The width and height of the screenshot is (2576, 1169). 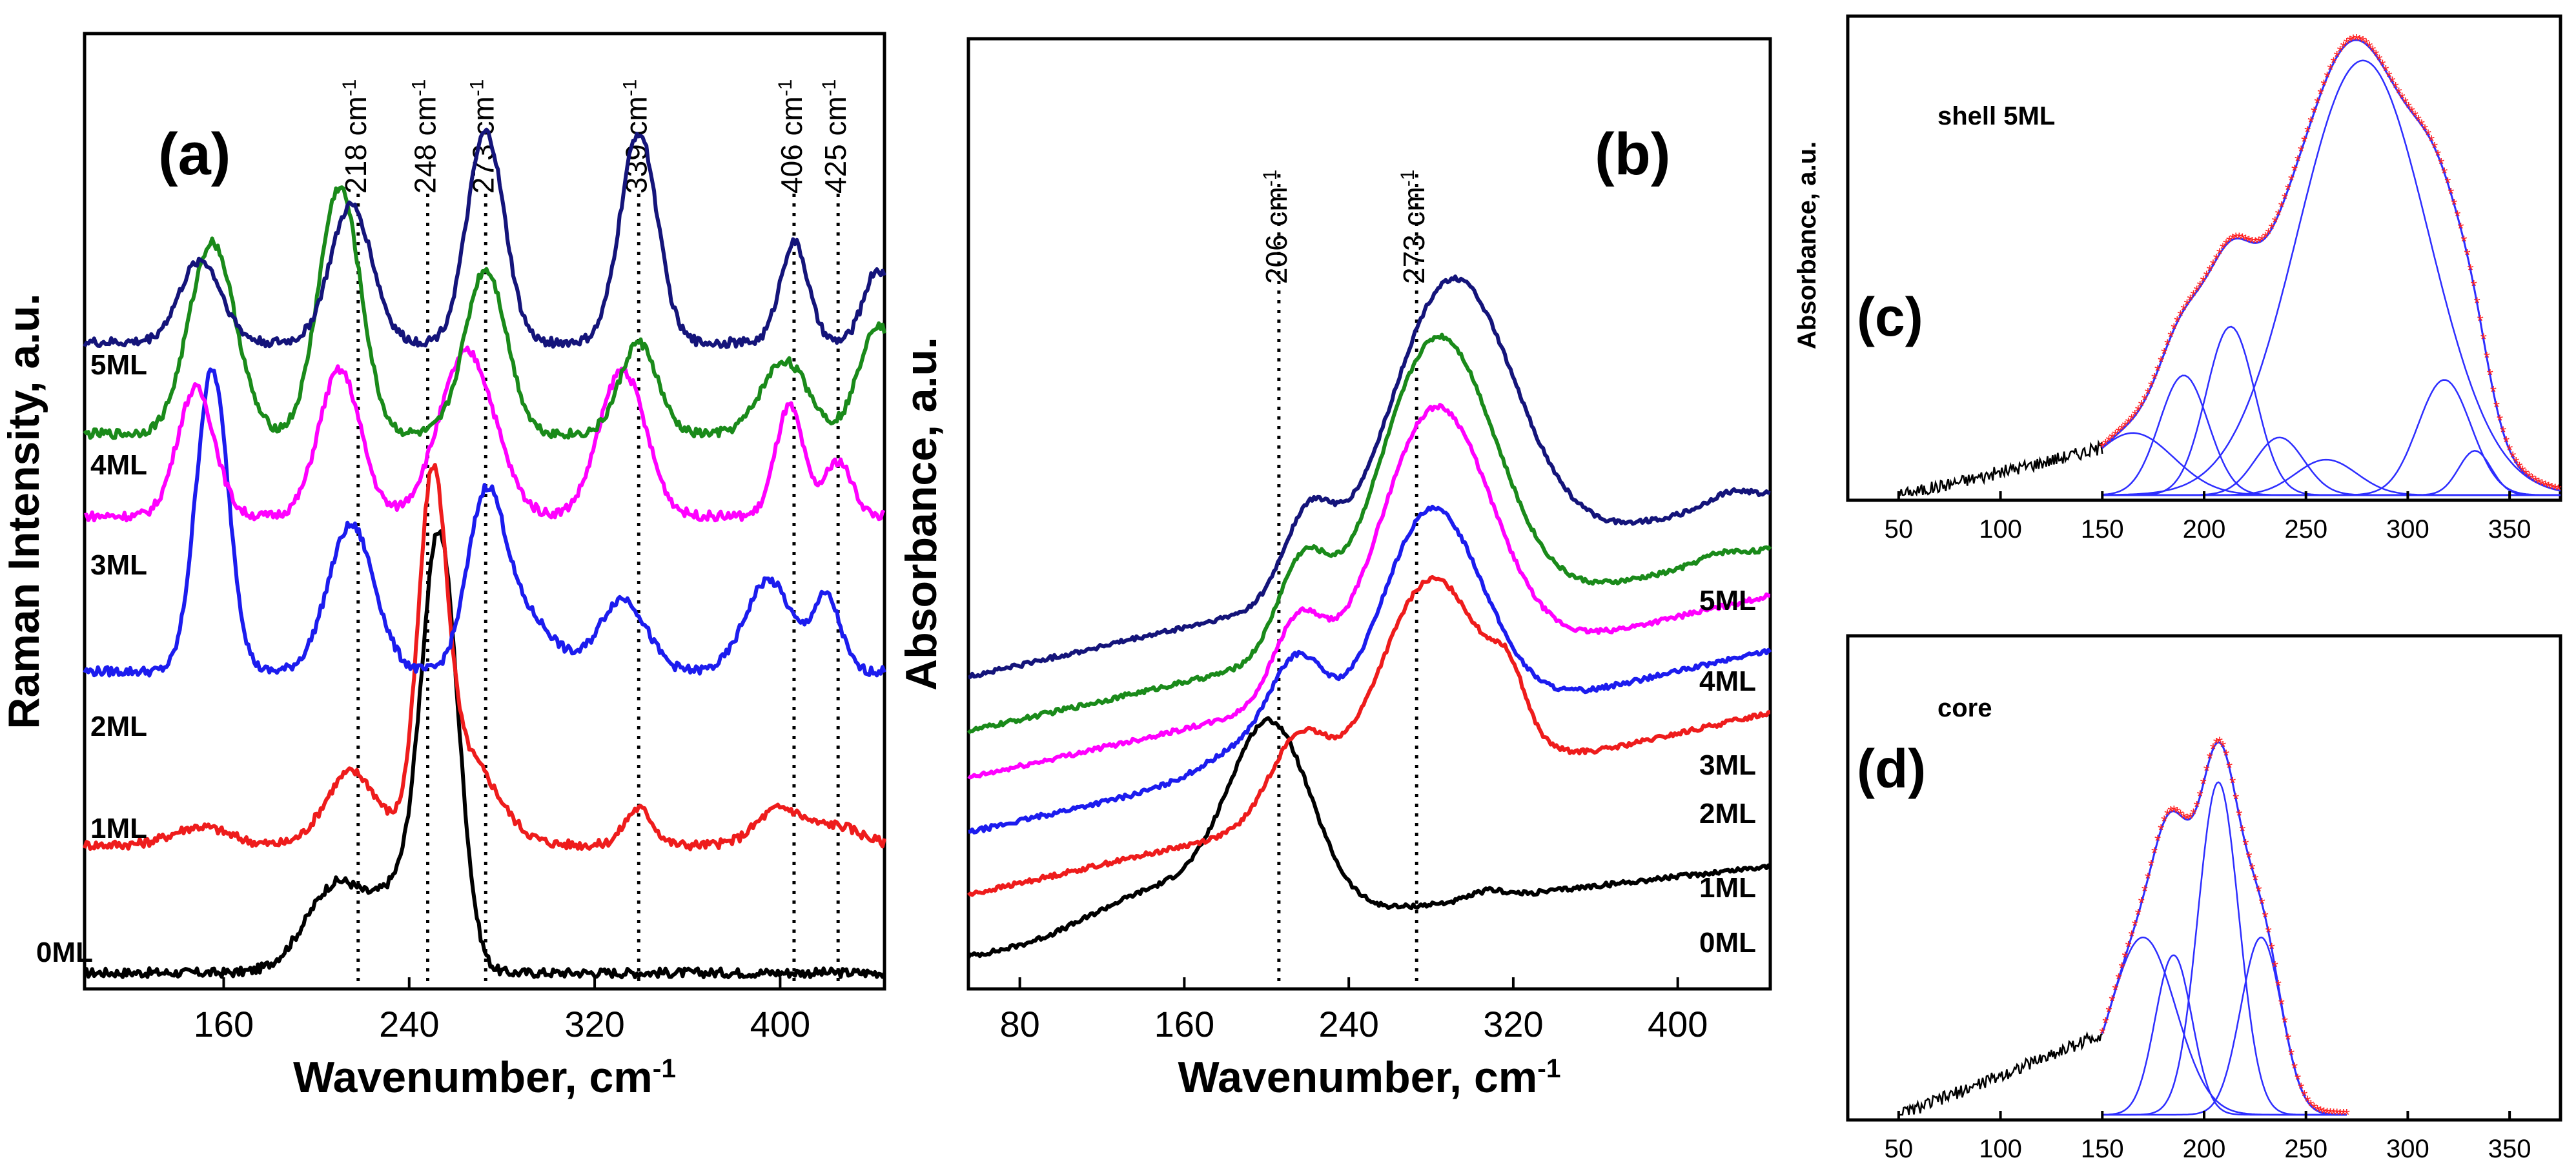 What do you see at coordinates (1369, 591) in the screenshot?
I see `b-series-3ML` at bounding box center [1369, 591].